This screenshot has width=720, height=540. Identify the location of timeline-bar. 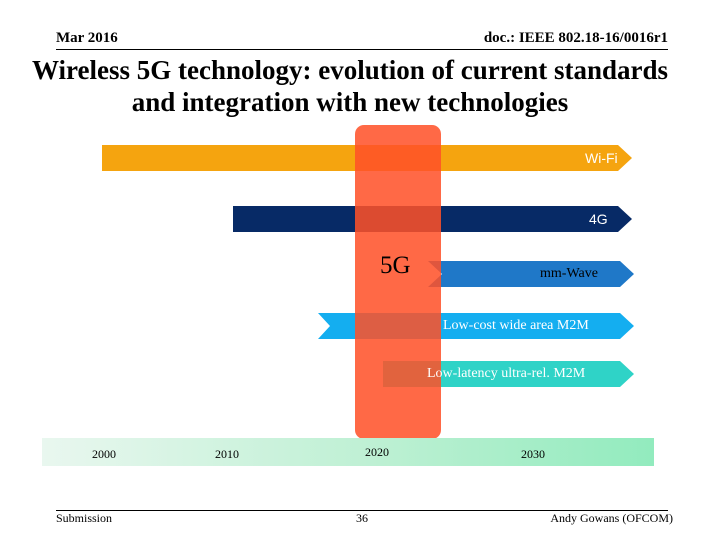
(348, 452).